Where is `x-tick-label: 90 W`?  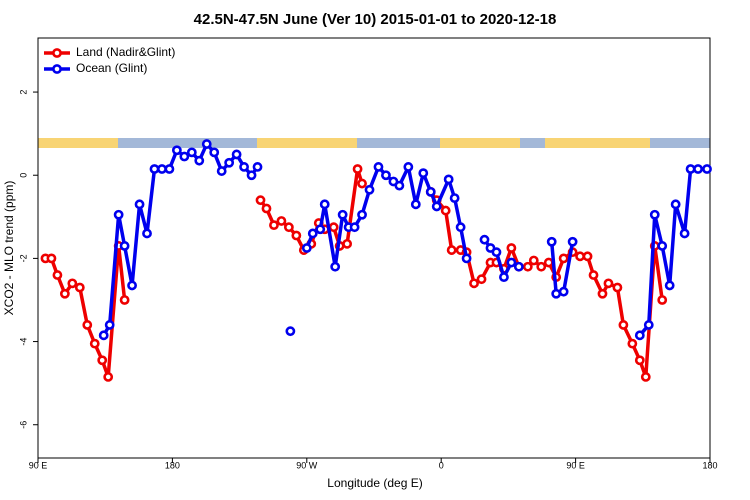 x-tick-label: 90 W is located at coordinates (307, 465).